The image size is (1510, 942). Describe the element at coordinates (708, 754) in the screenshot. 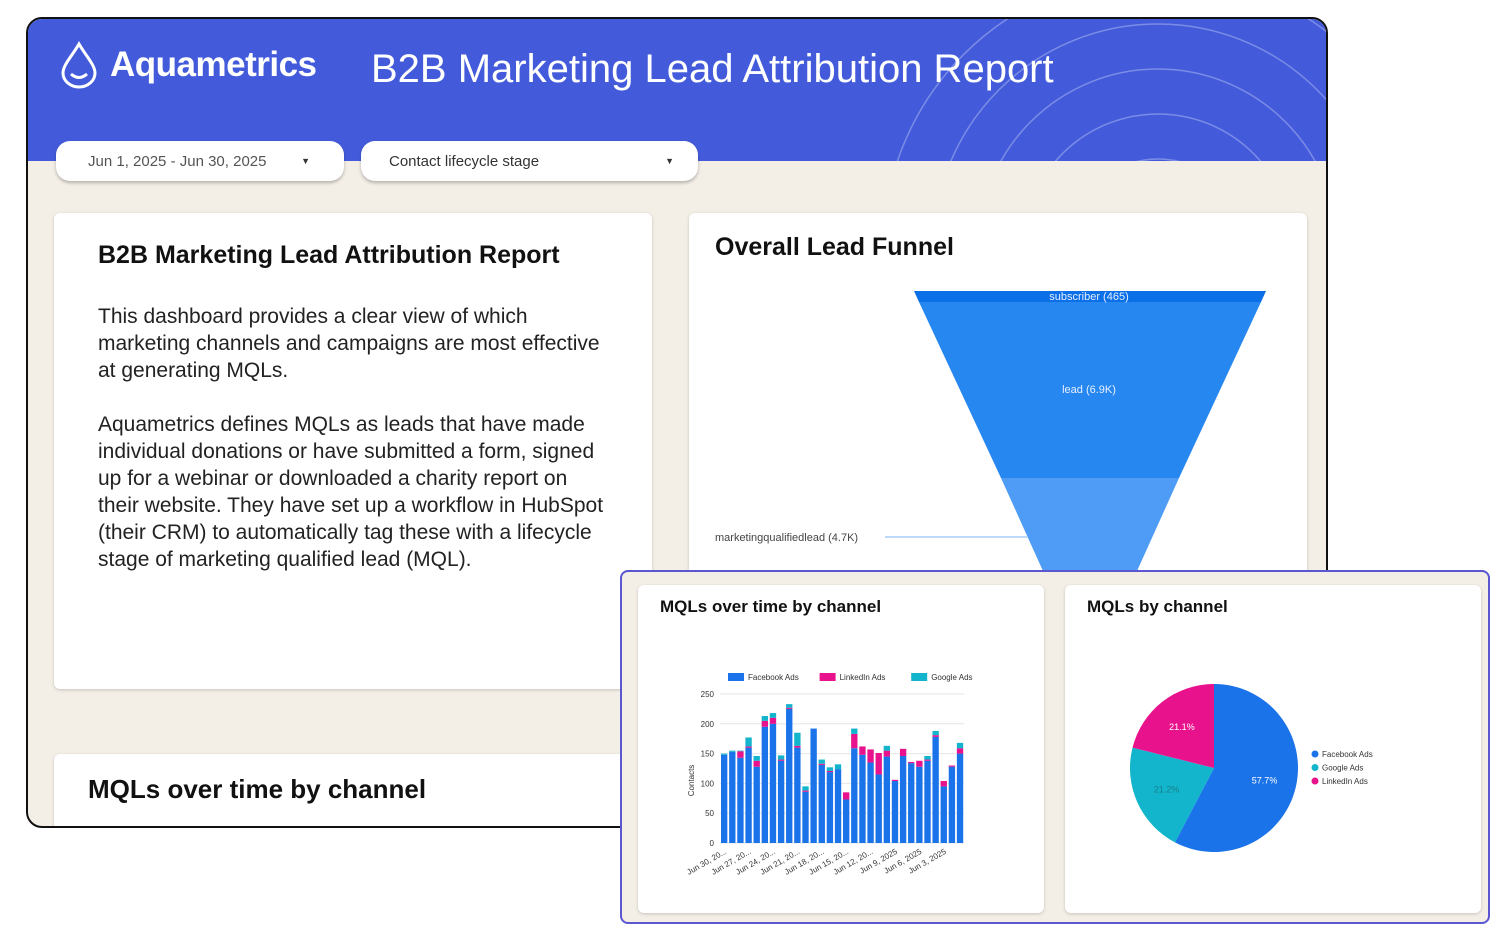

I see `y-tick-label: 150` at that location.